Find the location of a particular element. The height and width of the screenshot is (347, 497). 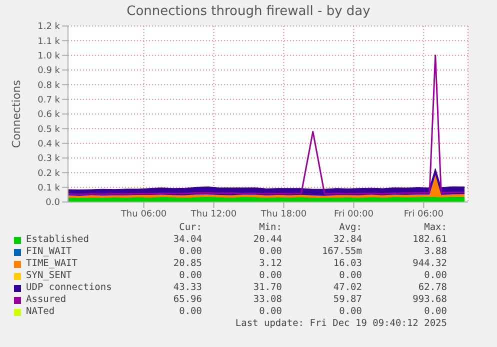

legend-label: NATed is located at coordinates (40, 311).